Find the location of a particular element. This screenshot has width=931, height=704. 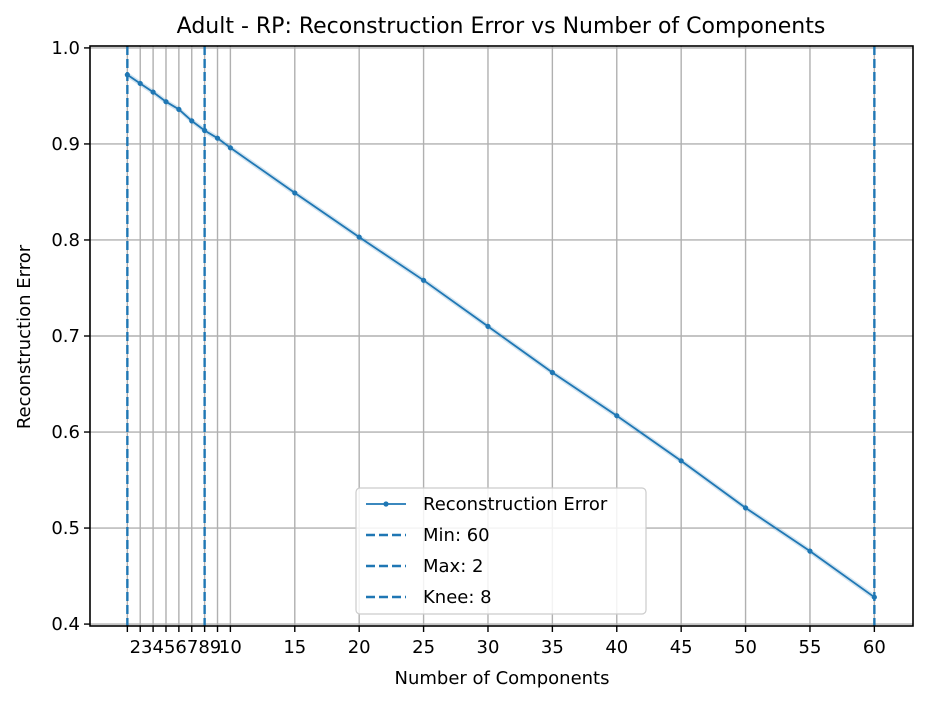

legend-marker-swatch is located at coordinates (386, 504).